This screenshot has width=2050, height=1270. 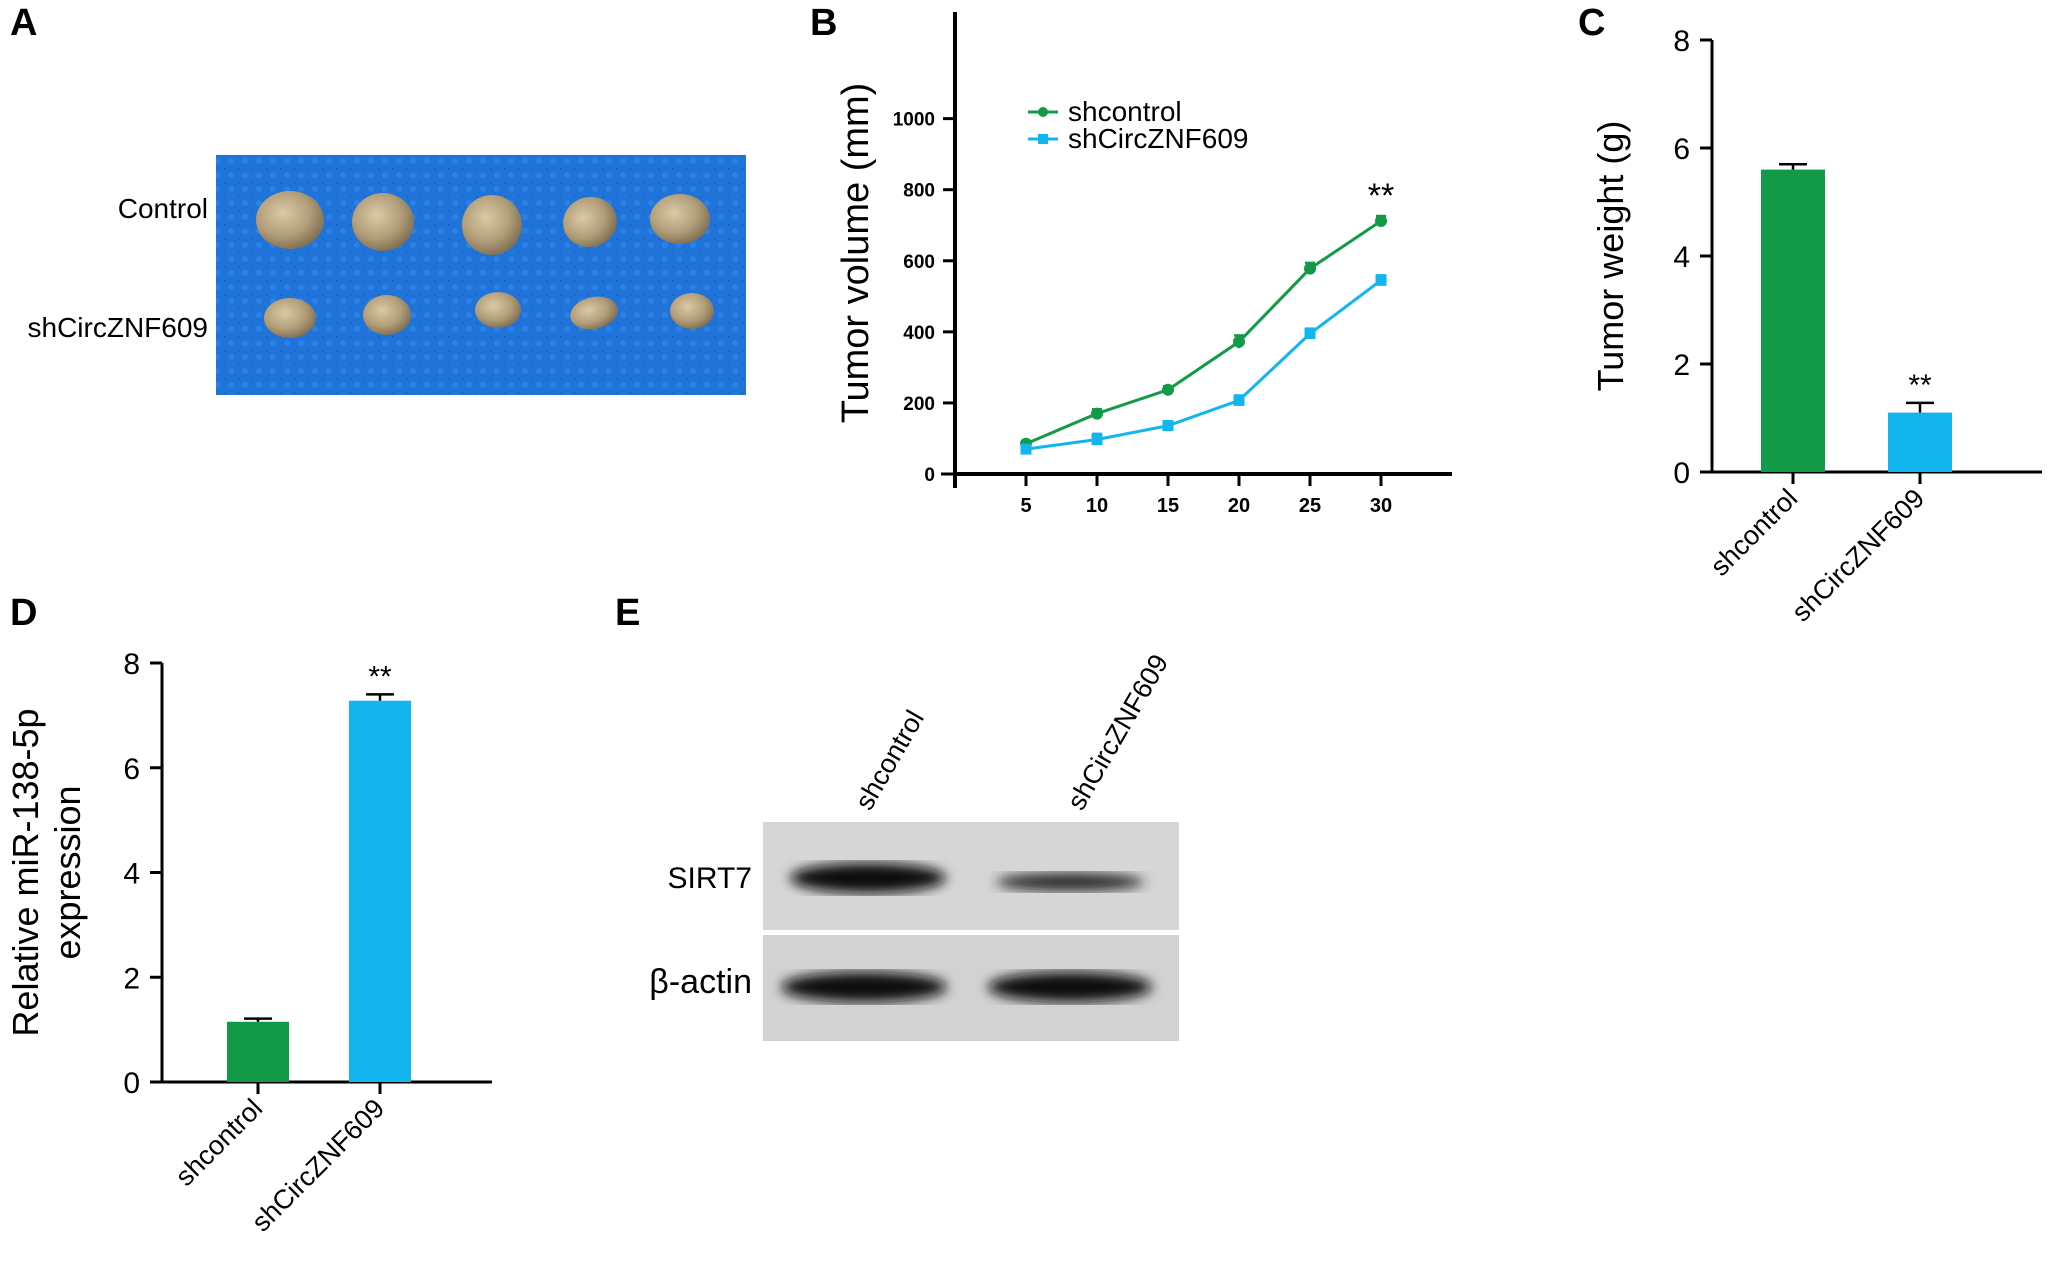 I want to click on panel-c-label: C, so click(x=1592, y=23).